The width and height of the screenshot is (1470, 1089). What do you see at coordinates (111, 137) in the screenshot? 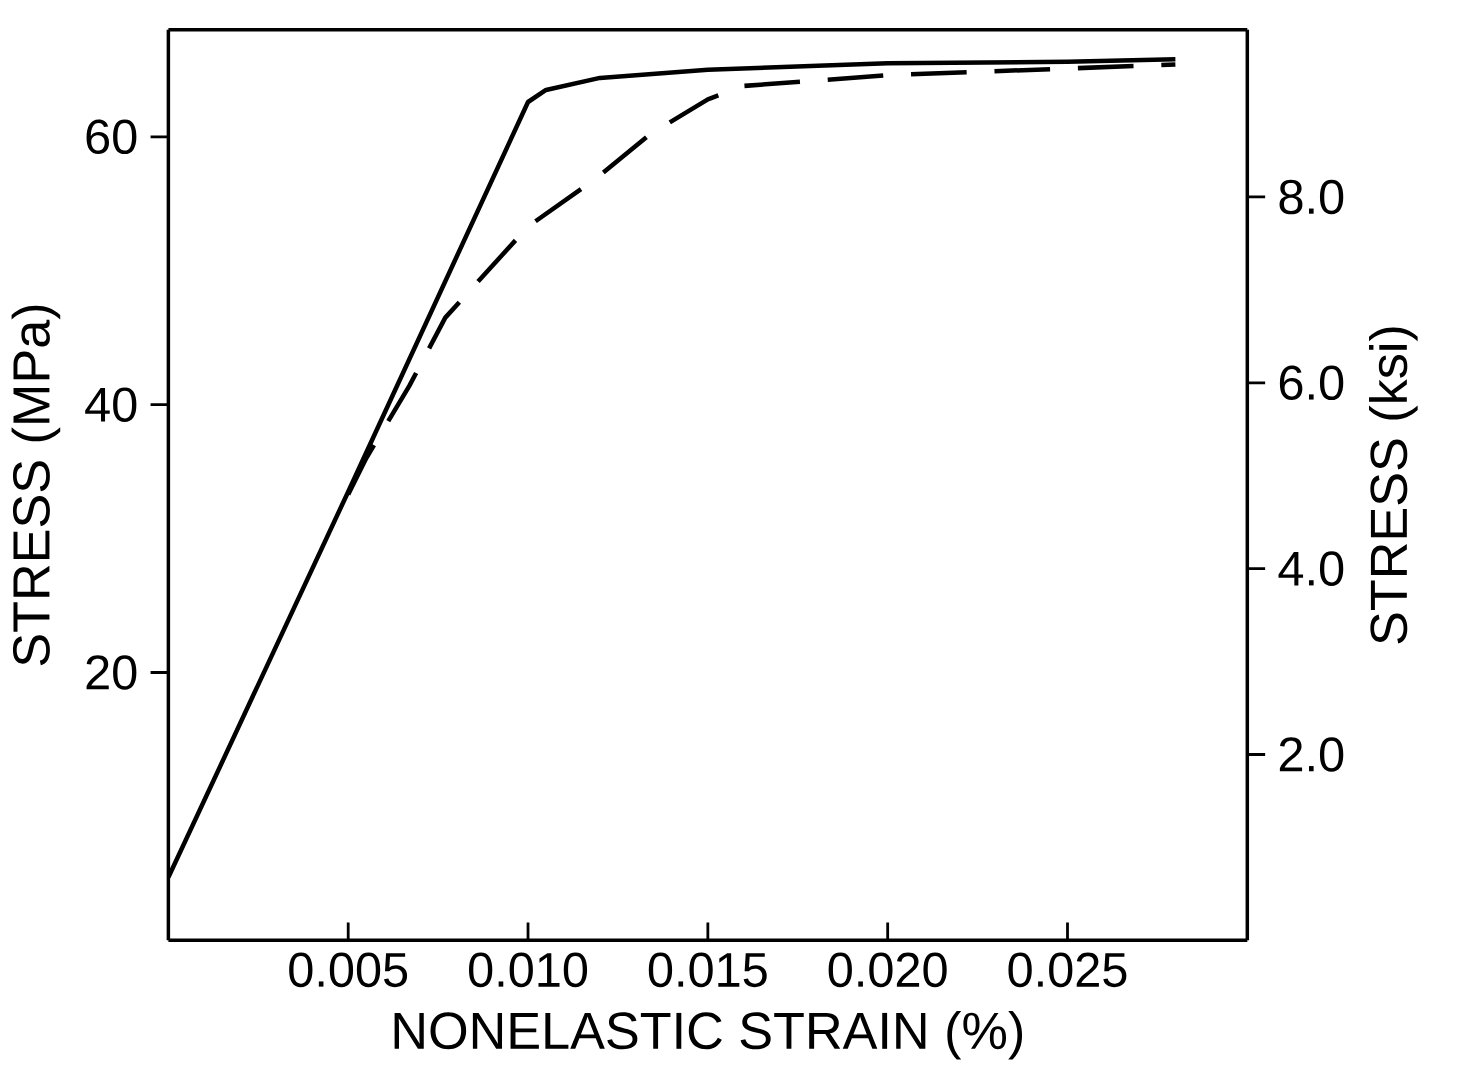
I see `y-tick-label: 60` at bounding box center [111, 137].